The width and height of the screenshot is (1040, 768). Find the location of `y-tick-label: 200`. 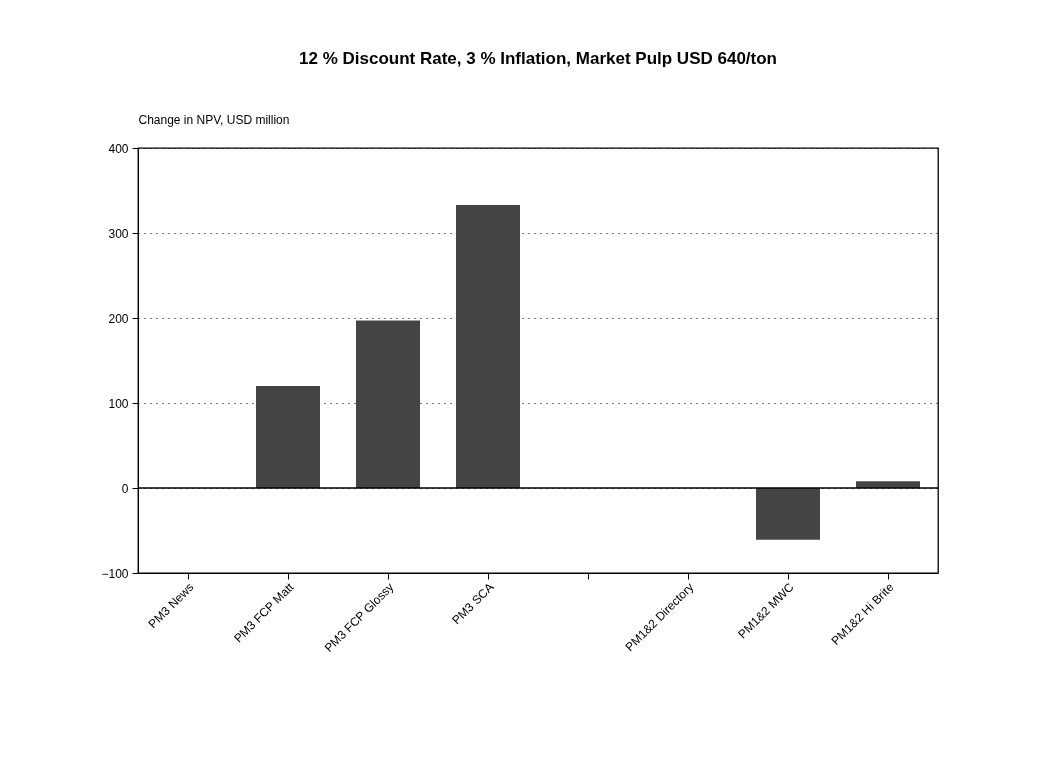

y-tick-label: 200 is located at coordinates (118, 318).